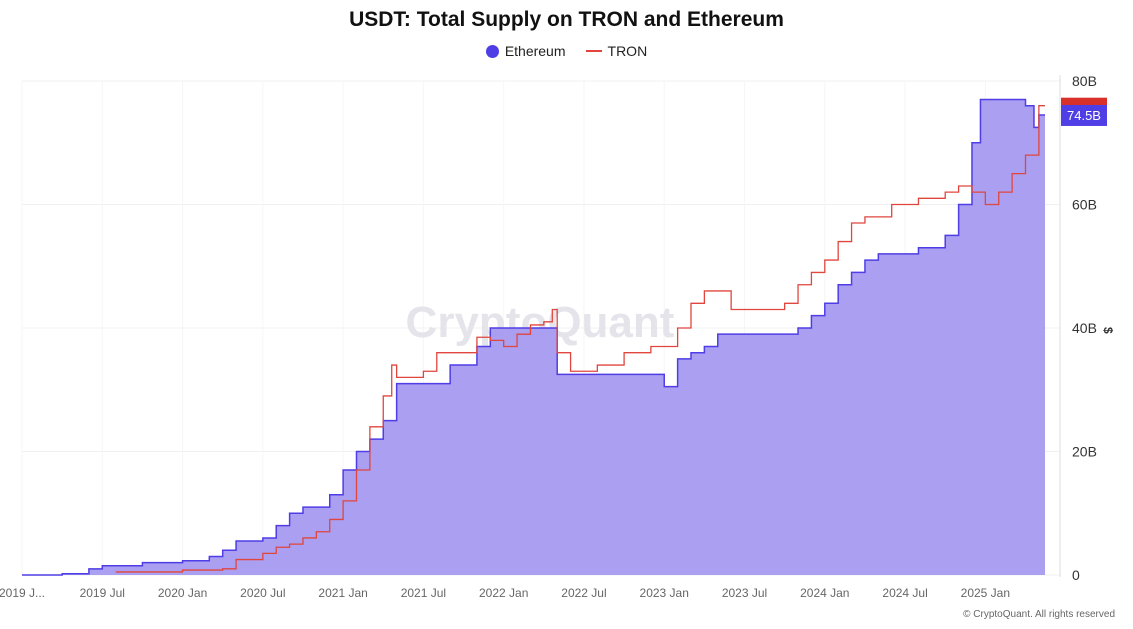 This screenshot has width=1133, height=629. I want to click on y-tick-label: 40B, so click(1084, 328).